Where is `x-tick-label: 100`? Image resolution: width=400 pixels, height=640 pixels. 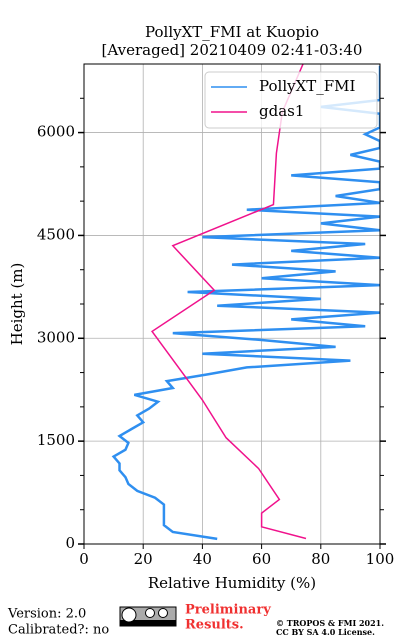 x-tick-label: 100 is located at coordinates (380, 559).